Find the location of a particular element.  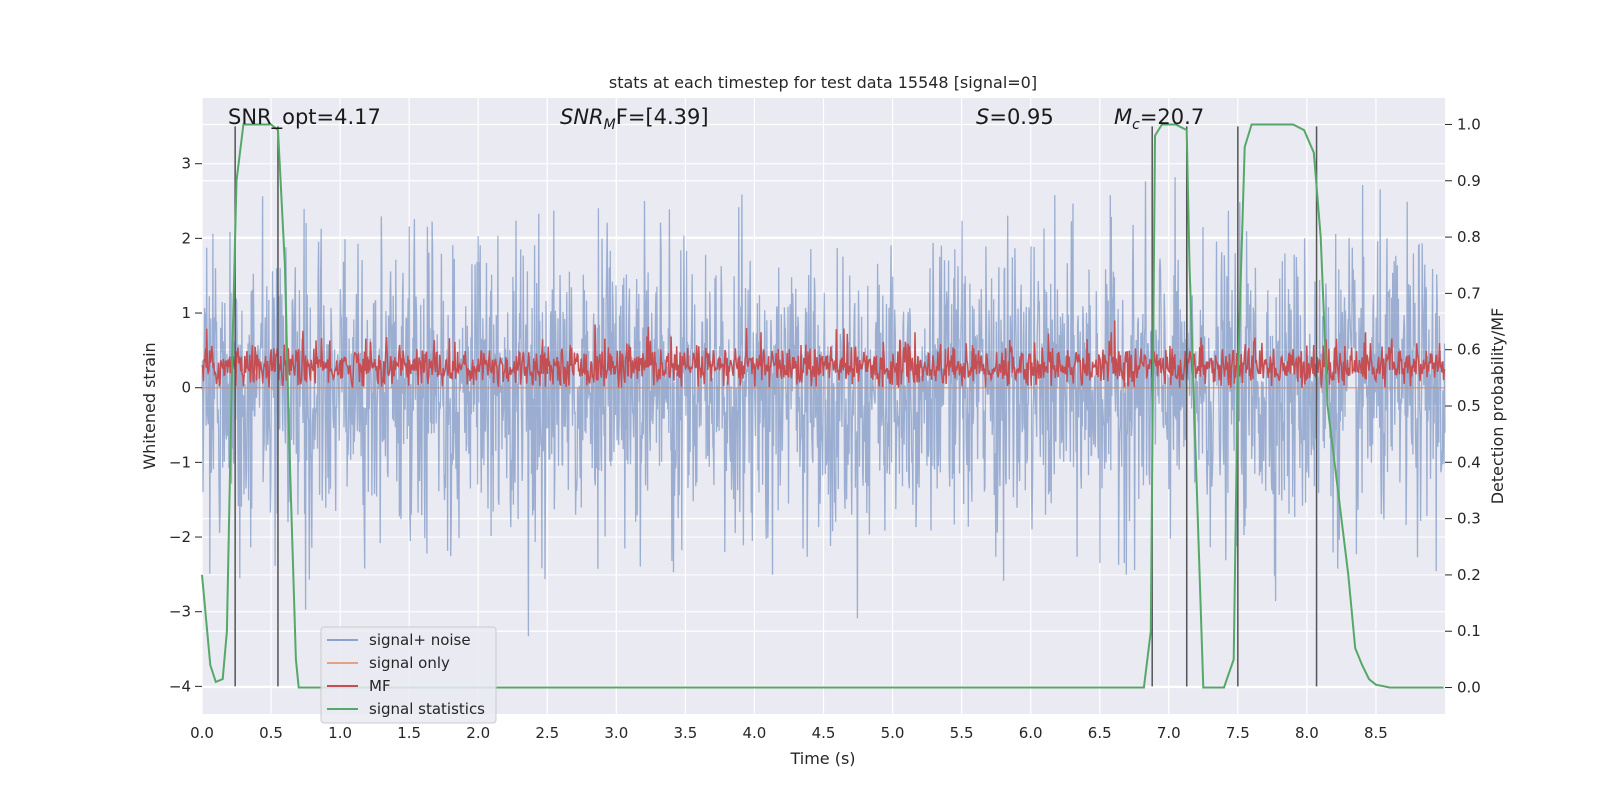

annotation-s-tail: =0.95 is located at coordinates (1021, 117).